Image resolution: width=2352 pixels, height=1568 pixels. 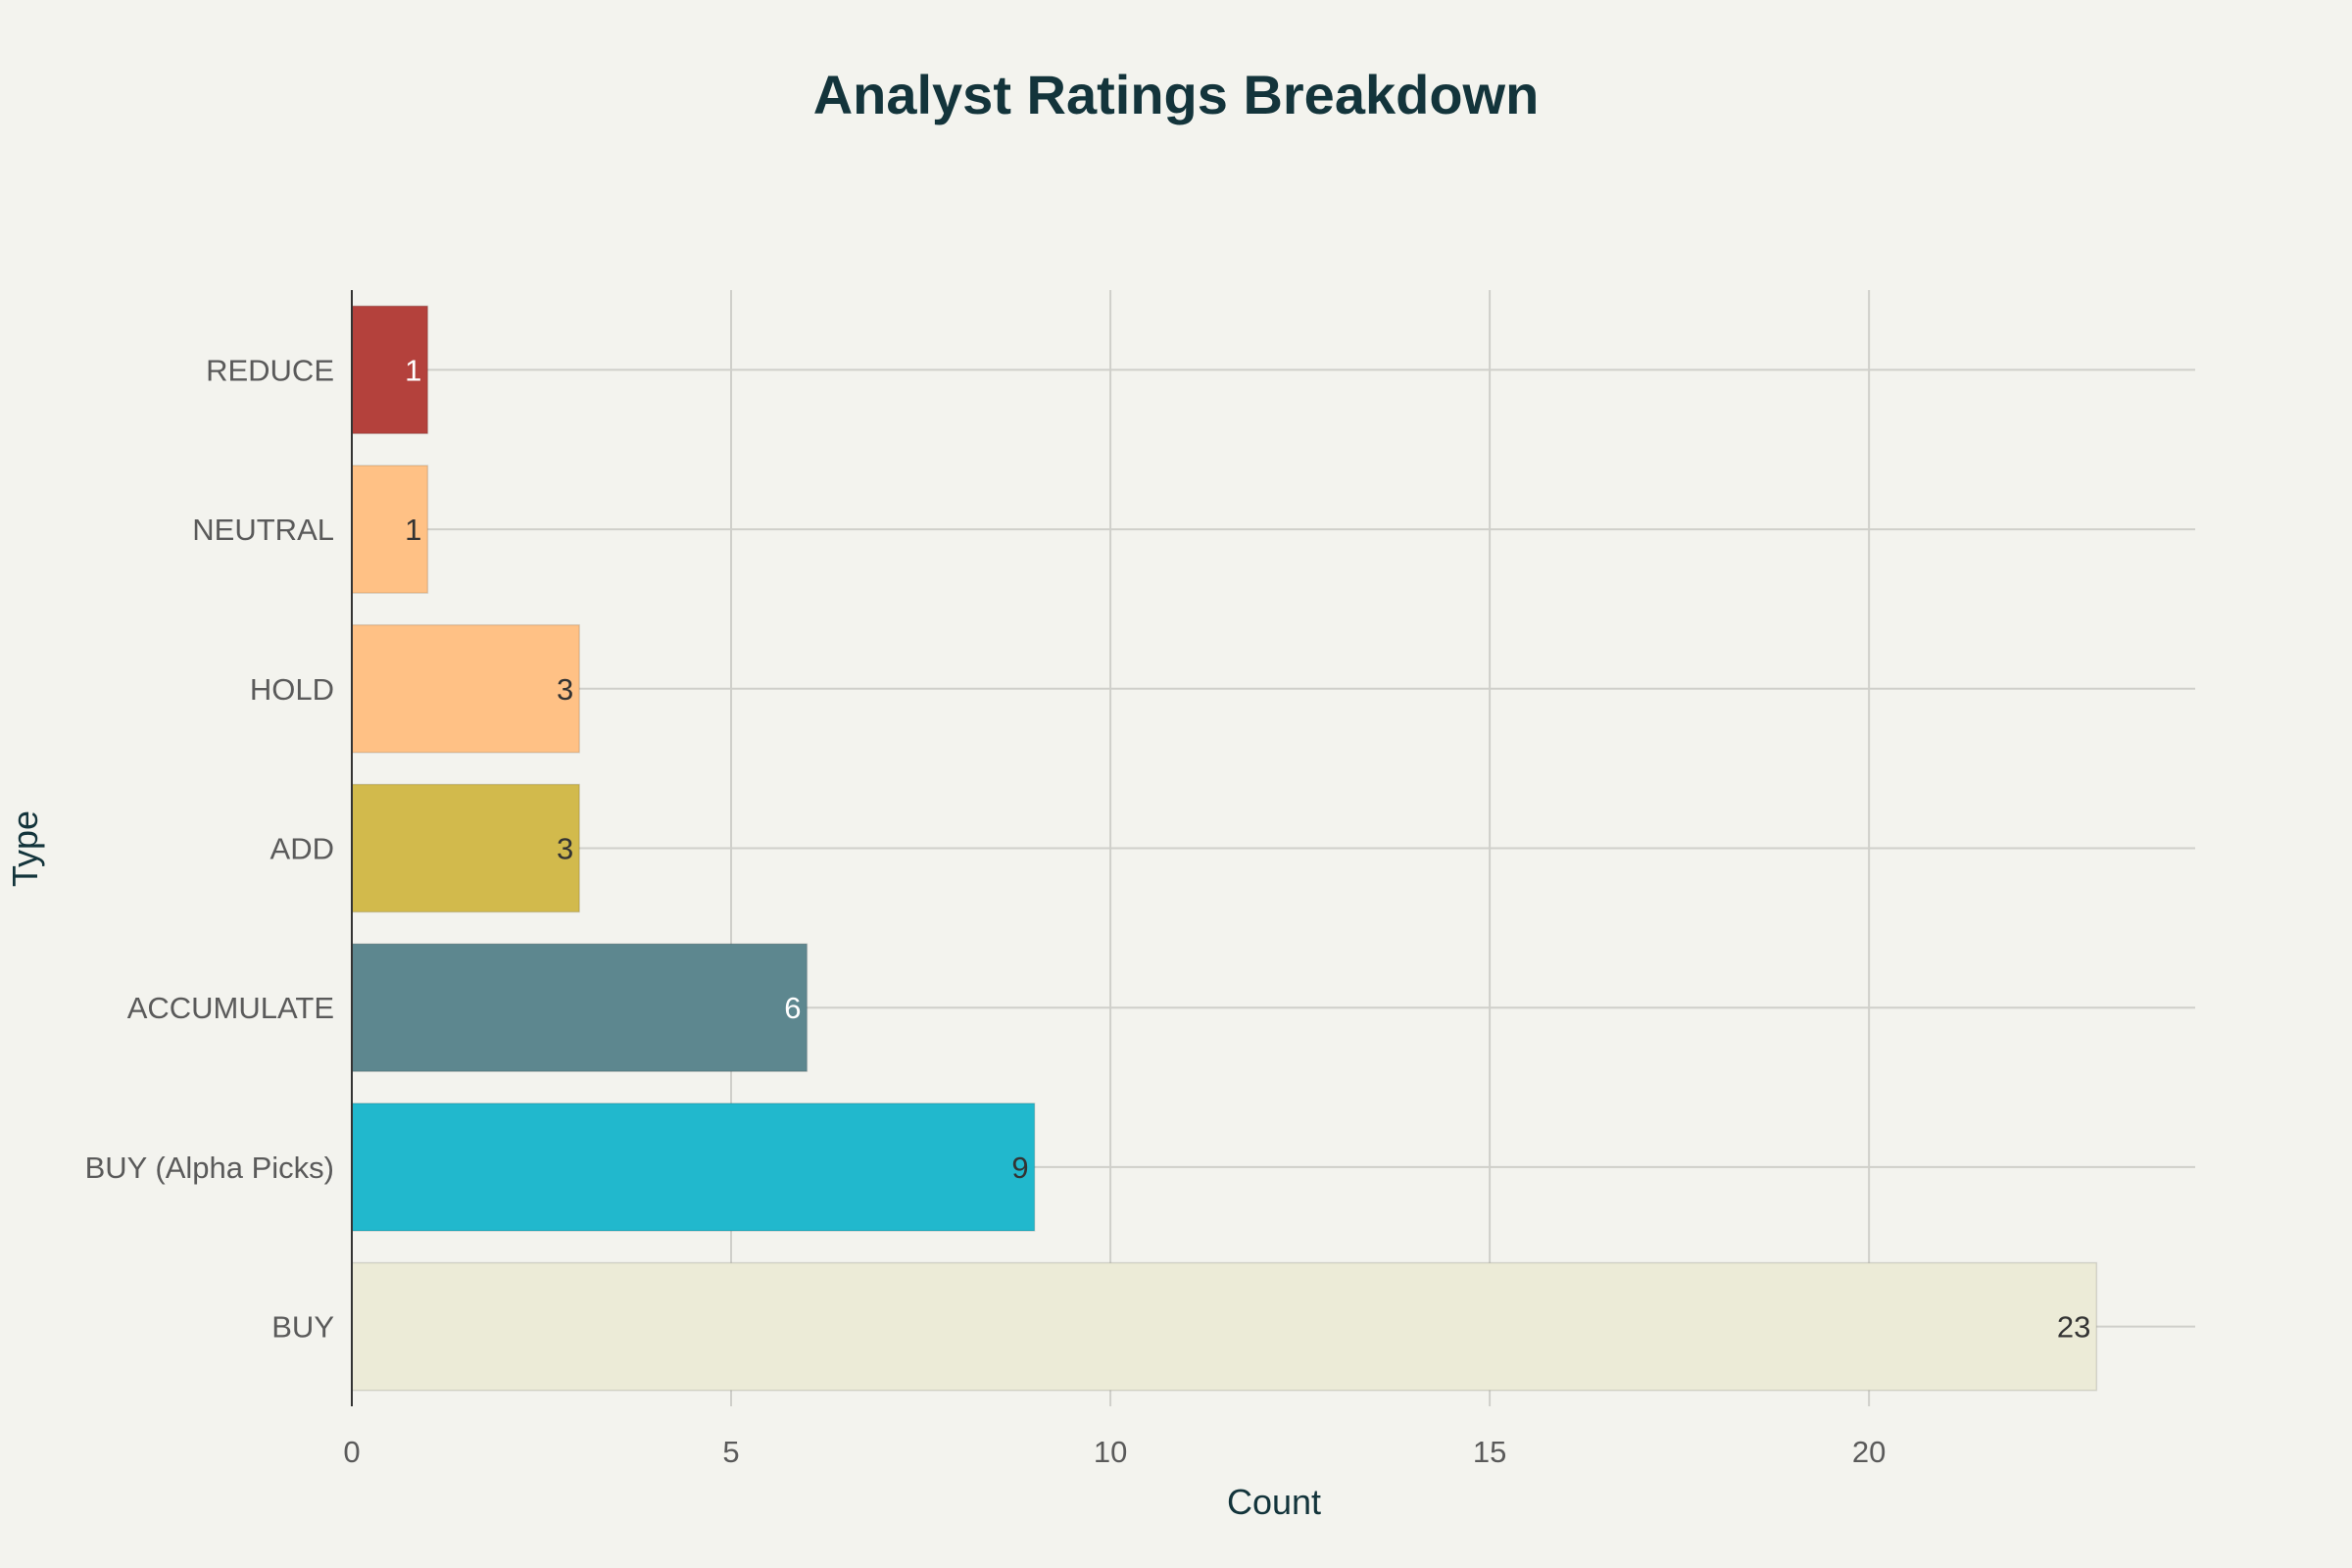 I want to click on y-tick-label: REDUCE, so click(x=270, y=370).